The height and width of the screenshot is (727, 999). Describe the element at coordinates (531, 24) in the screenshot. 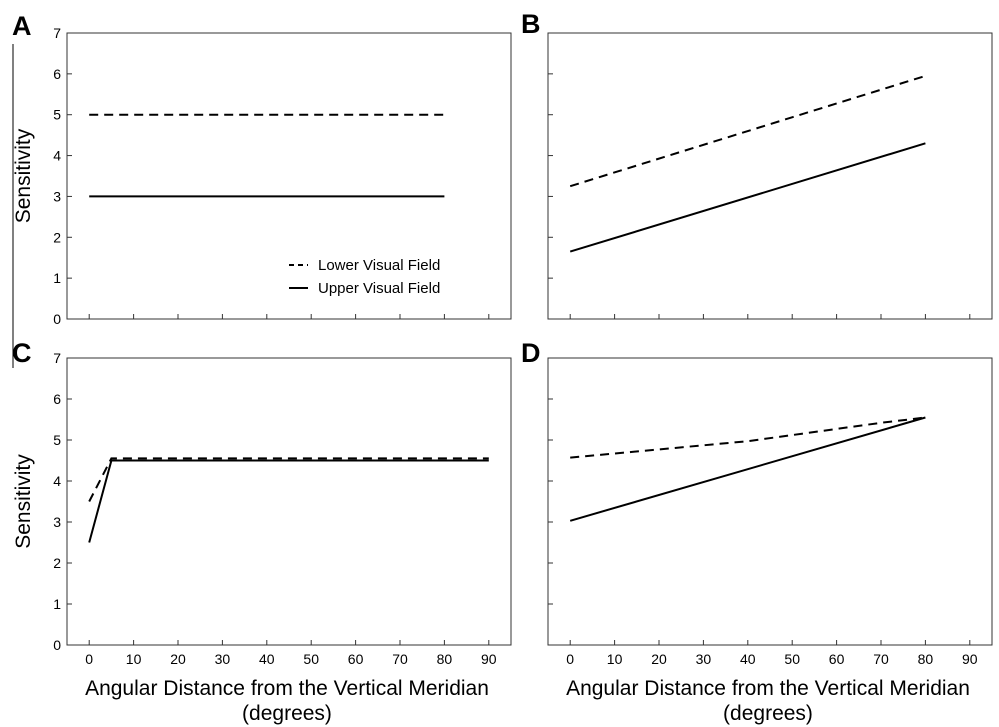

I see `panel-letter: B` at that location.